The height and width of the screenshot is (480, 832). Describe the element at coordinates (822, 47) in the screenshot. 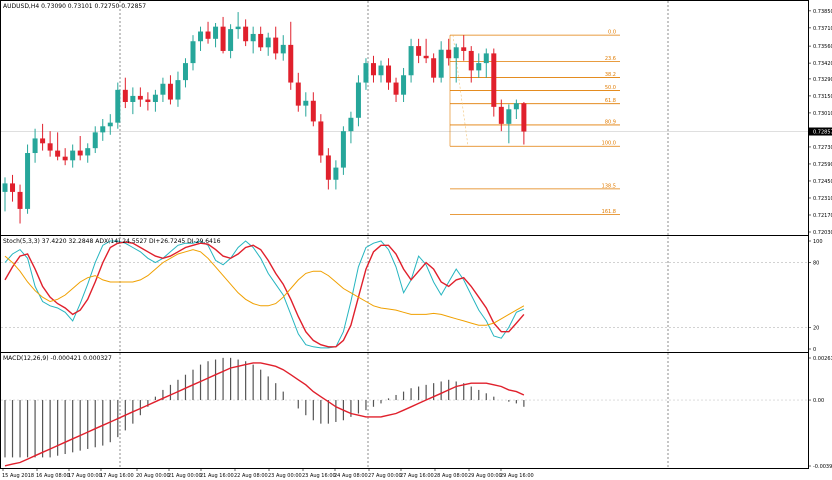

I see `price-tick-label: 0.73560` at that location.